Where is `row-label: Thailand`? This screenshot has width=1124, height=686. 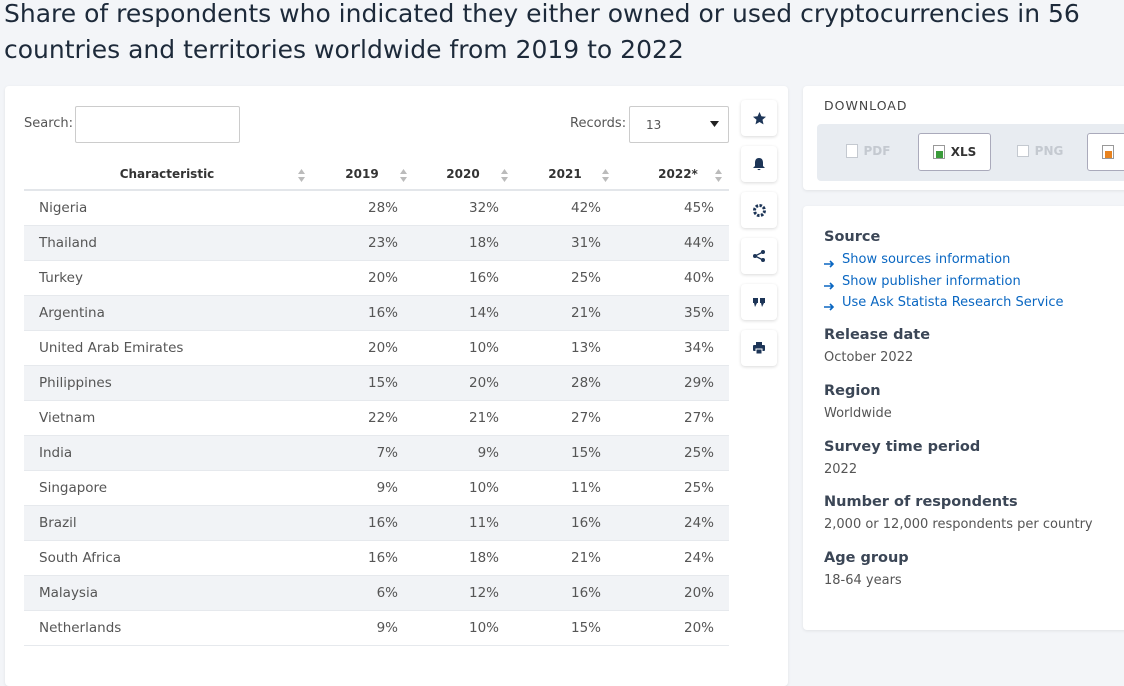
row-label: Thailand is located at coordinates (68, 243).